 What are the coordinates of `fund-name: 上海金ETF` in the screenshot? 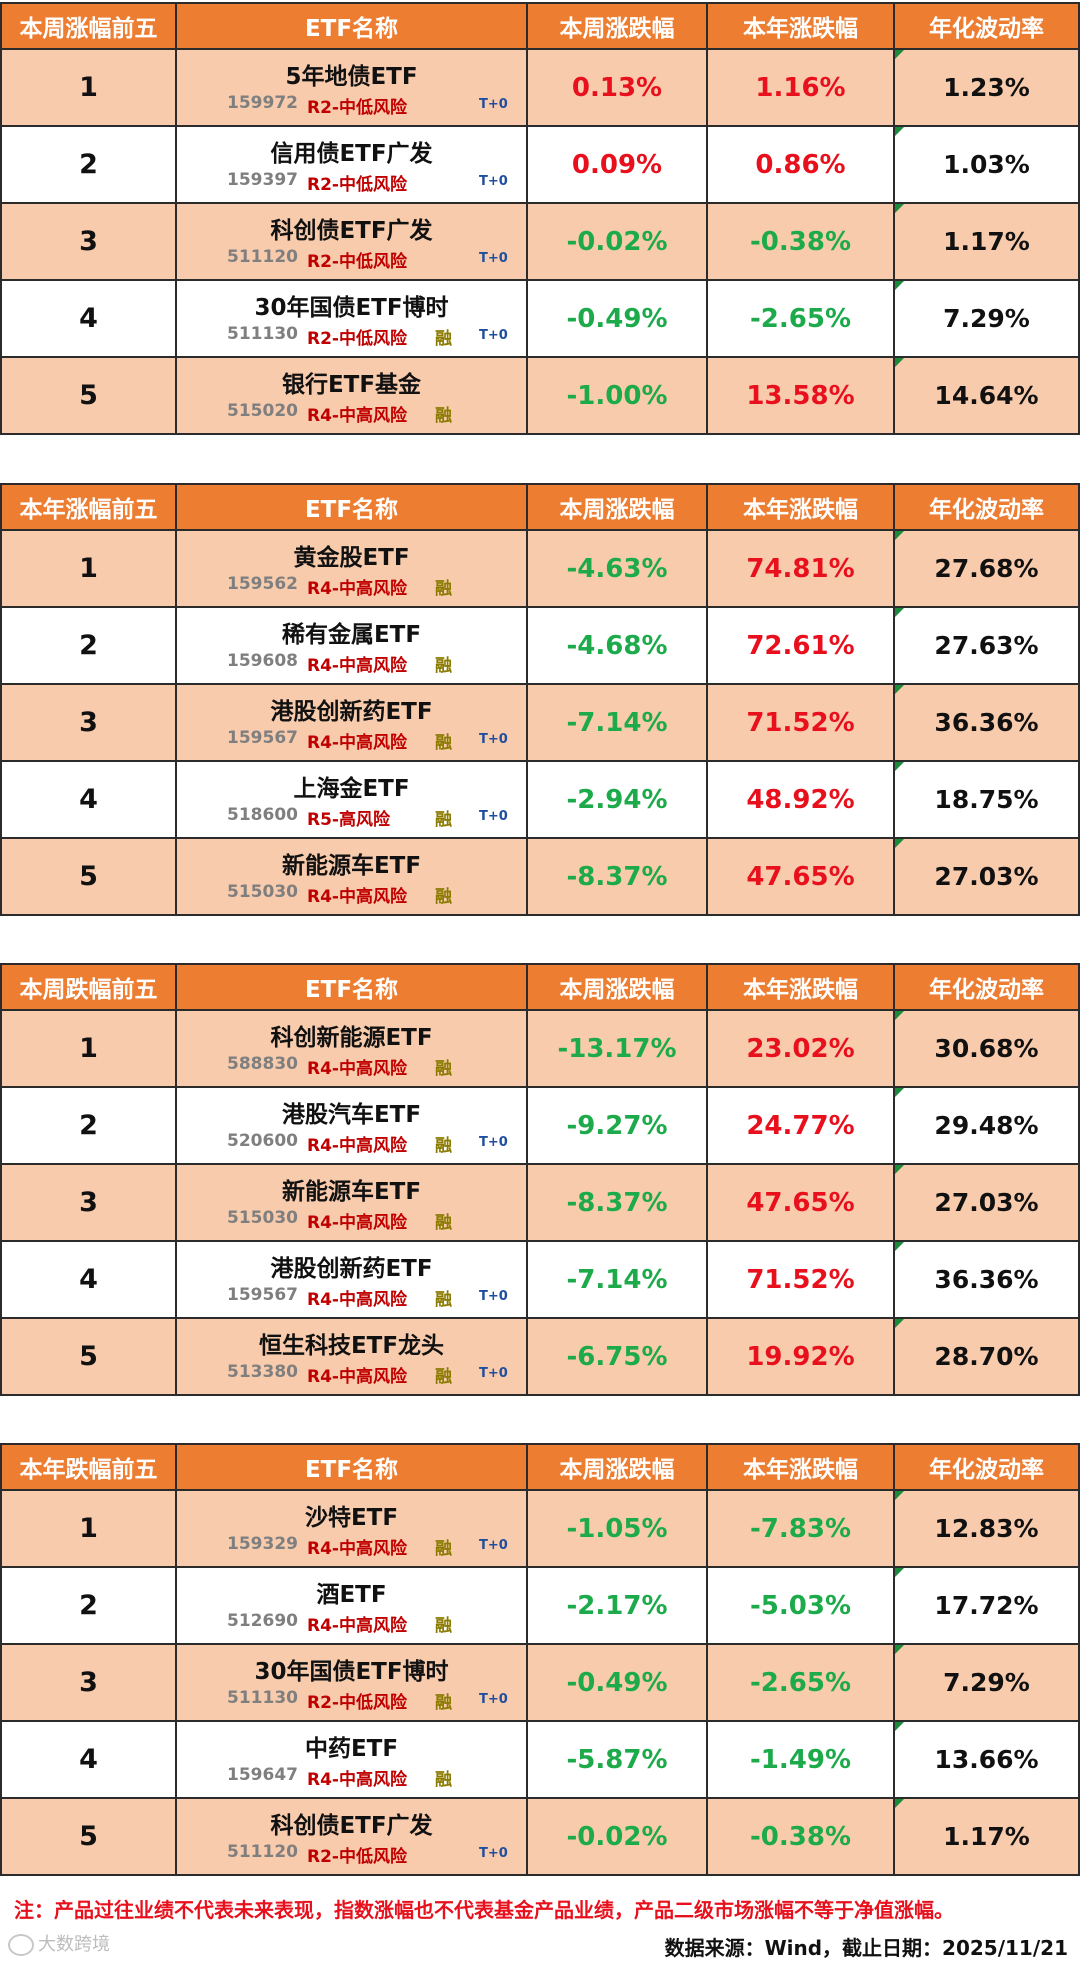 It's located at (351, 789).